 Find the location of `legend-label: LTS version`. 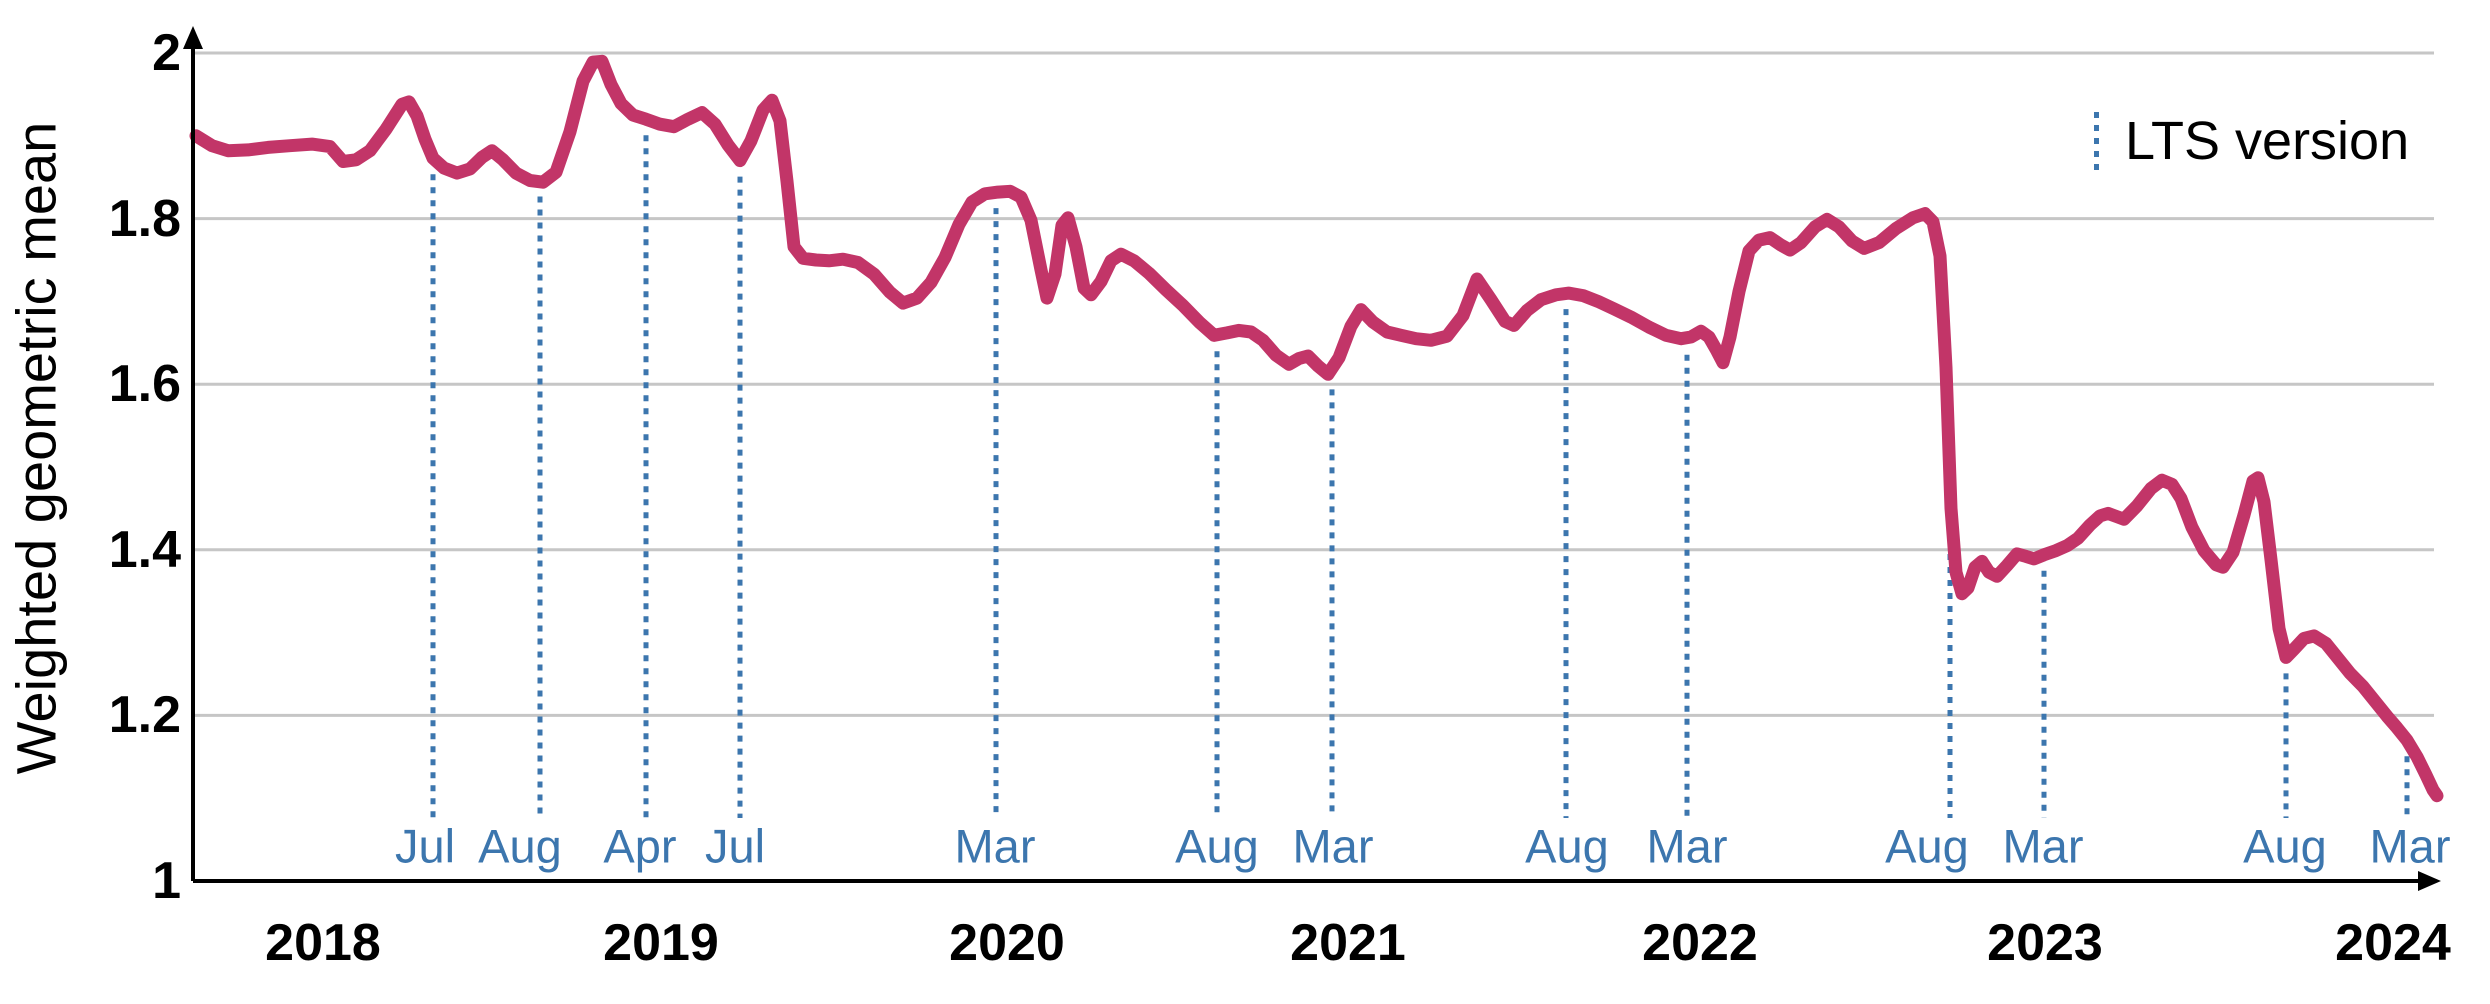

legend-label: LTS version is located at coordinates (2267, 141).